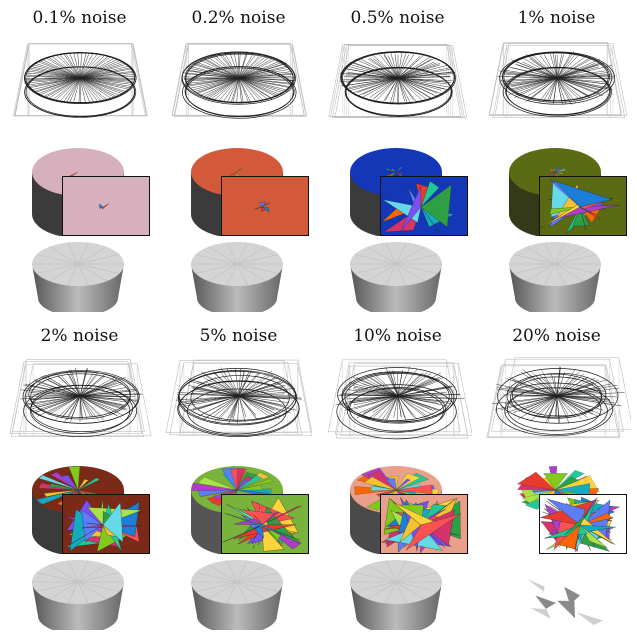 This screenshot has width=637, height=637. I want to click on panel-label: 20% noise, so click(556, 336).